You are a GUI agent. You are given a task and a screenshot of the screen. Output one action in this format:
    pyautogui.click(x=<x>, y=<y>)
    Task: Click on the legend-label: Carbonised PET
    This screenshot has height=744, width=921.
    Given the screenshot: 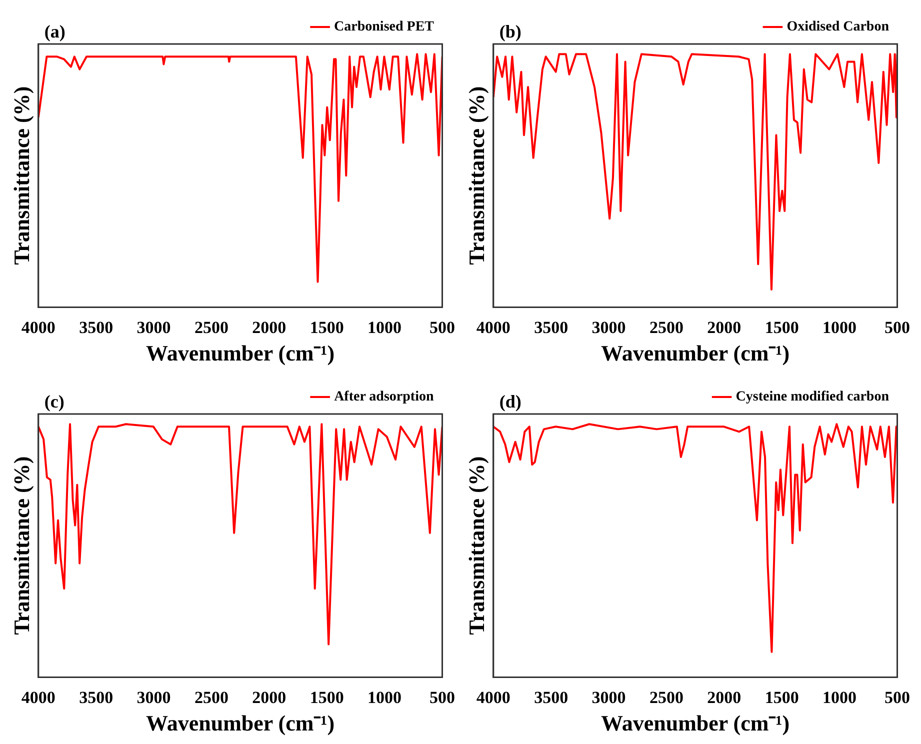 What is the action you would take?
    pyautogui.click(x=384, y=27)
    